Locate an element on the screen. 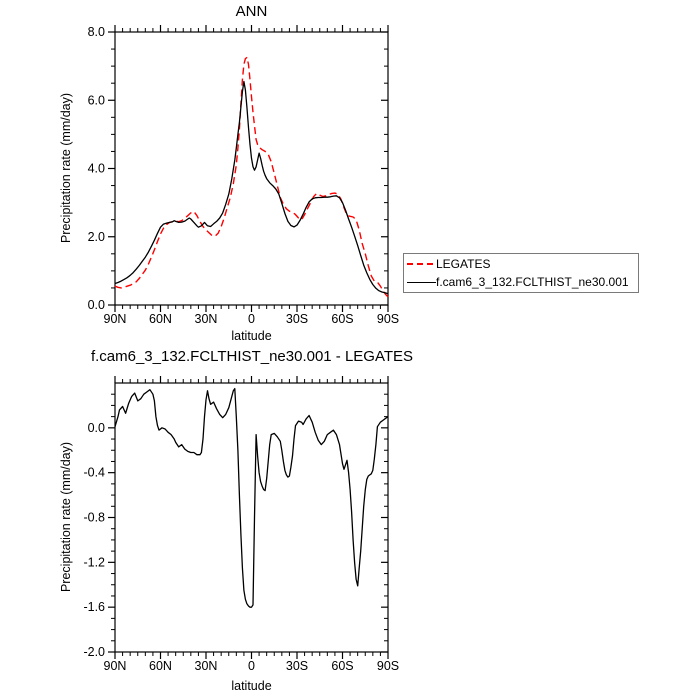 This screenshot has width=700, height=700. bottom-panel-y-axis-label: Precipitation rate (mm/day) is located at coordinates (66, 517).